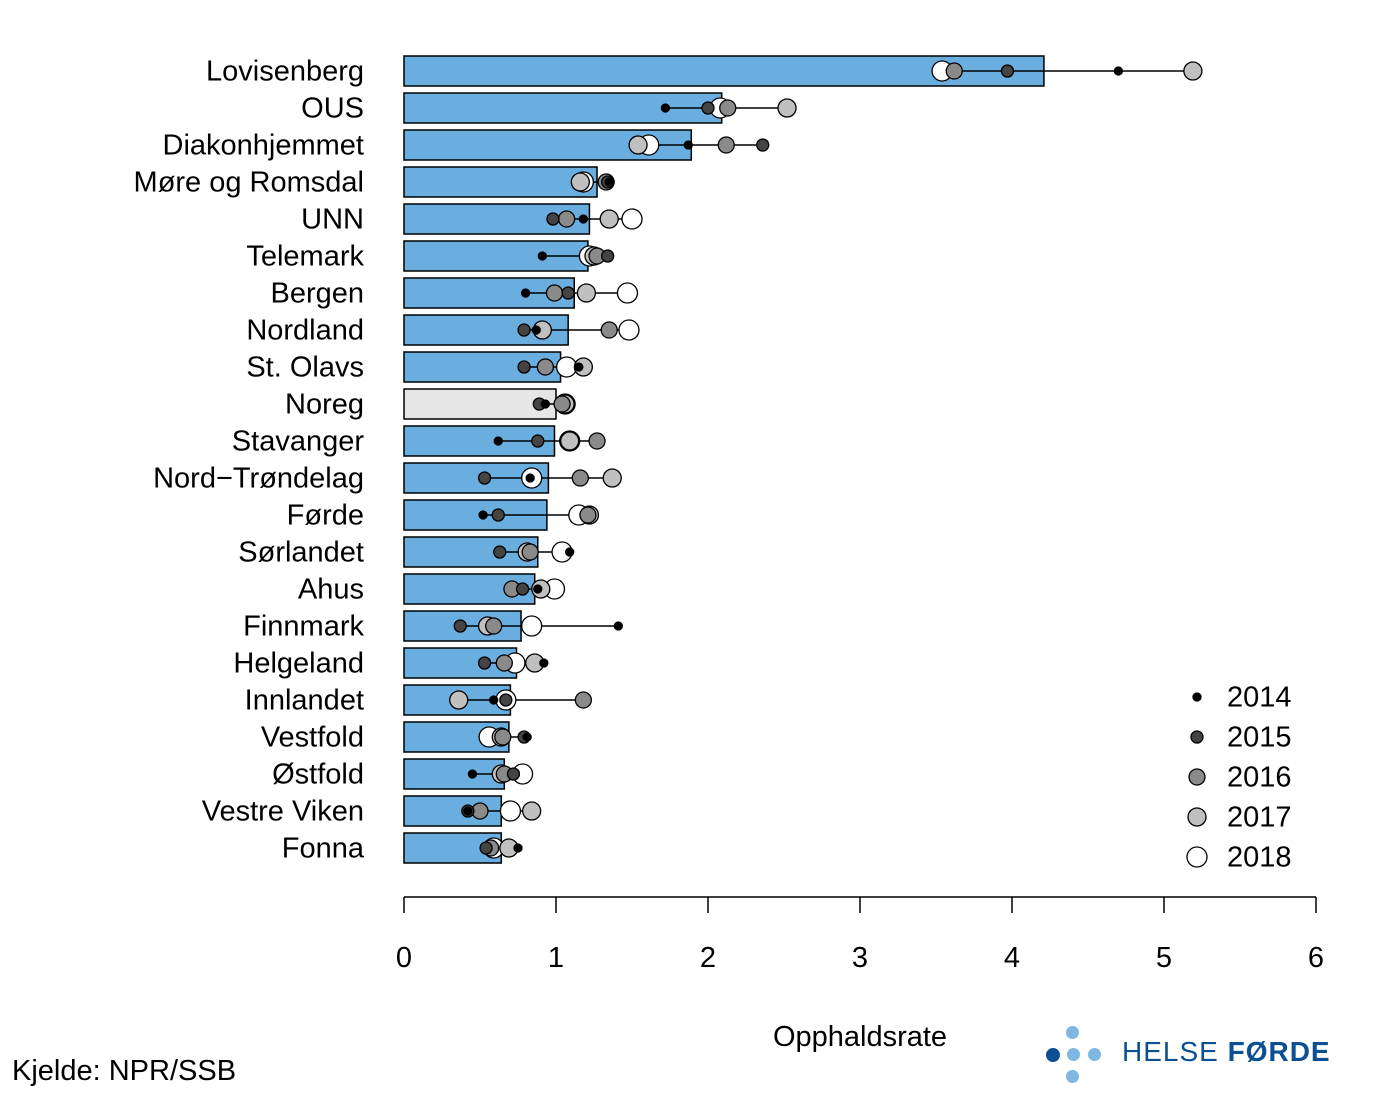  What do you see at coordinates (503, 737) in the screenshot?
I see `point-2016-vestfold` at bounding box center [503, 737].